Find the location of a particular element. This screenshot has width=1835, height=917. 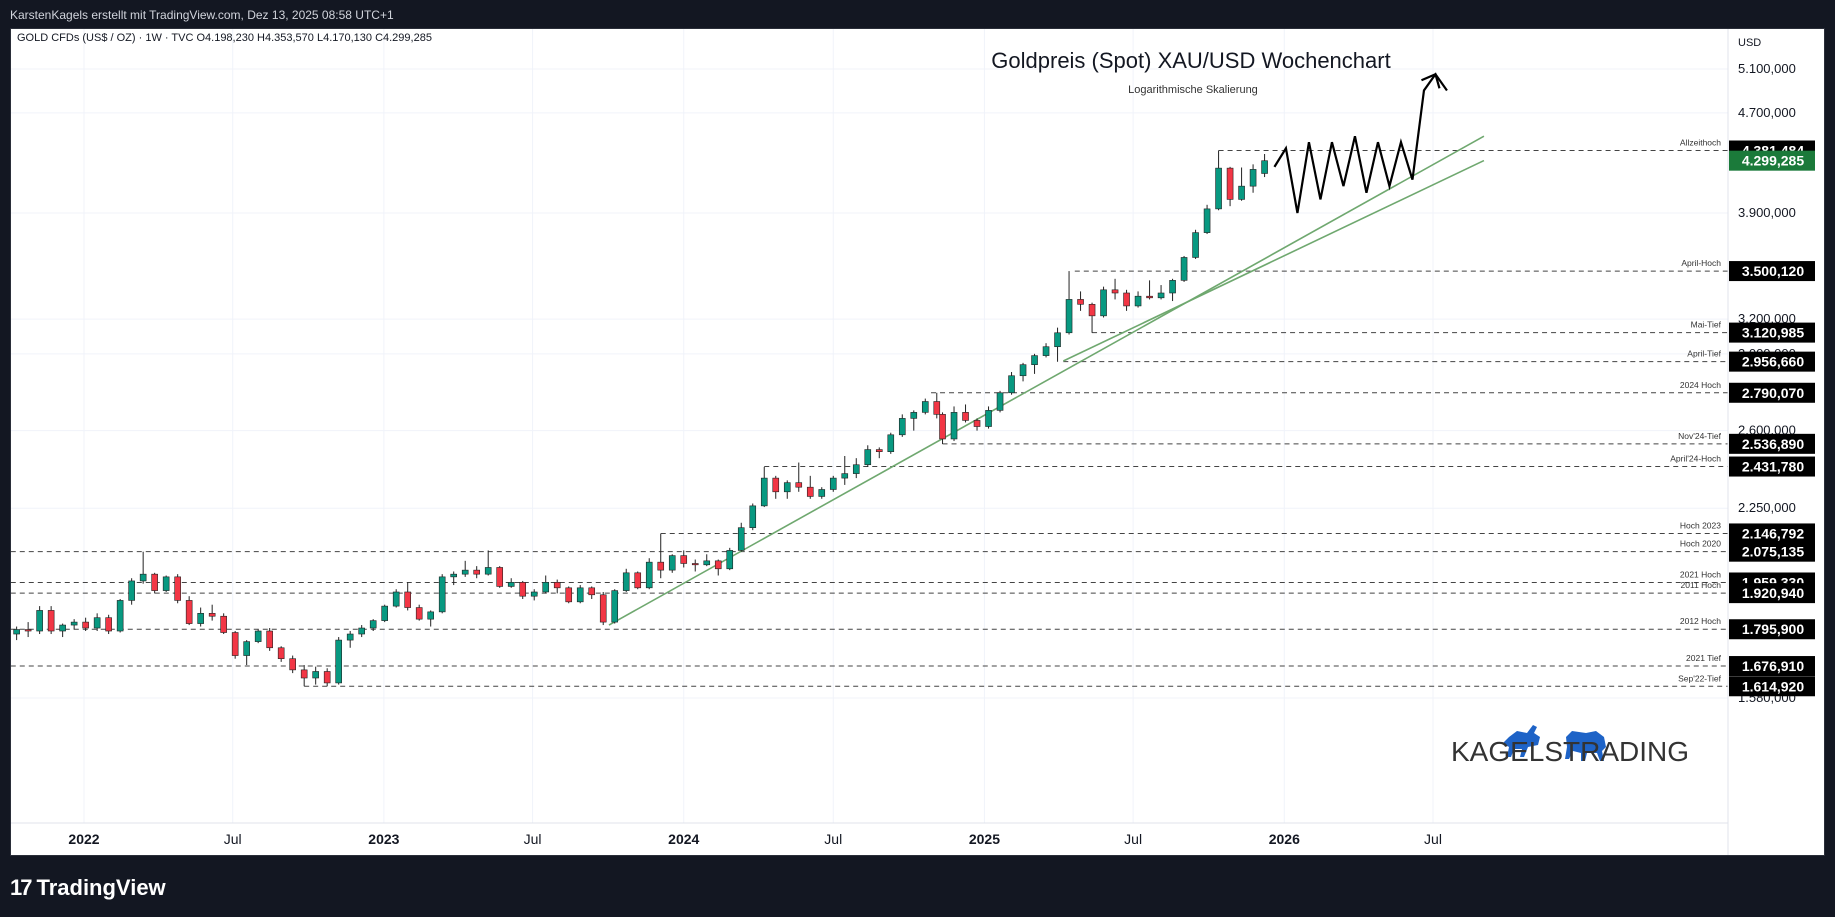

kagels-trading-logo: KAGELSTRADING is located at coordinates (1570, 746).